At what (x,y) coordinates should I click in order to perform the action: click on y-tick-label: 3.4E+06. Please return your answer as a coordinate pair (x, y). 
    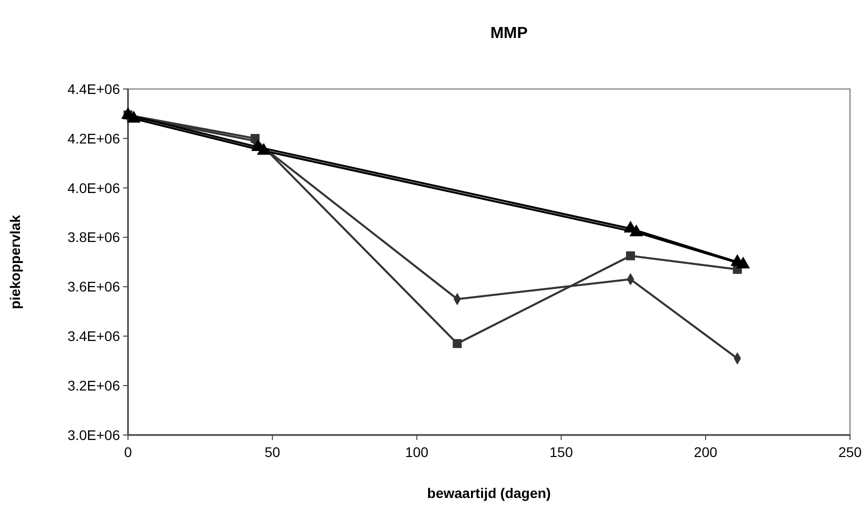
    Looking at the image, I should click on (93, 336).